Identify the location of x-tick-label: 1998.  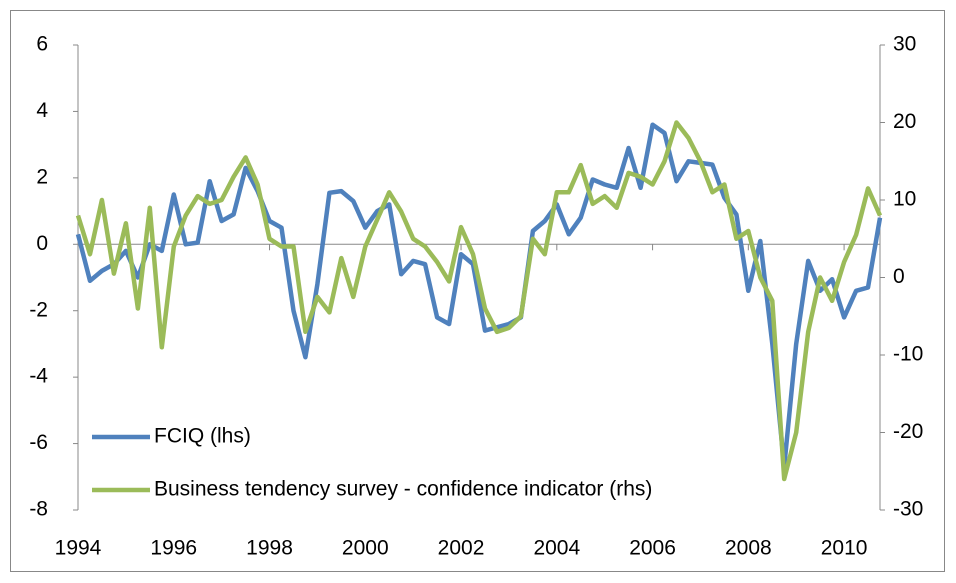
(269, 548).